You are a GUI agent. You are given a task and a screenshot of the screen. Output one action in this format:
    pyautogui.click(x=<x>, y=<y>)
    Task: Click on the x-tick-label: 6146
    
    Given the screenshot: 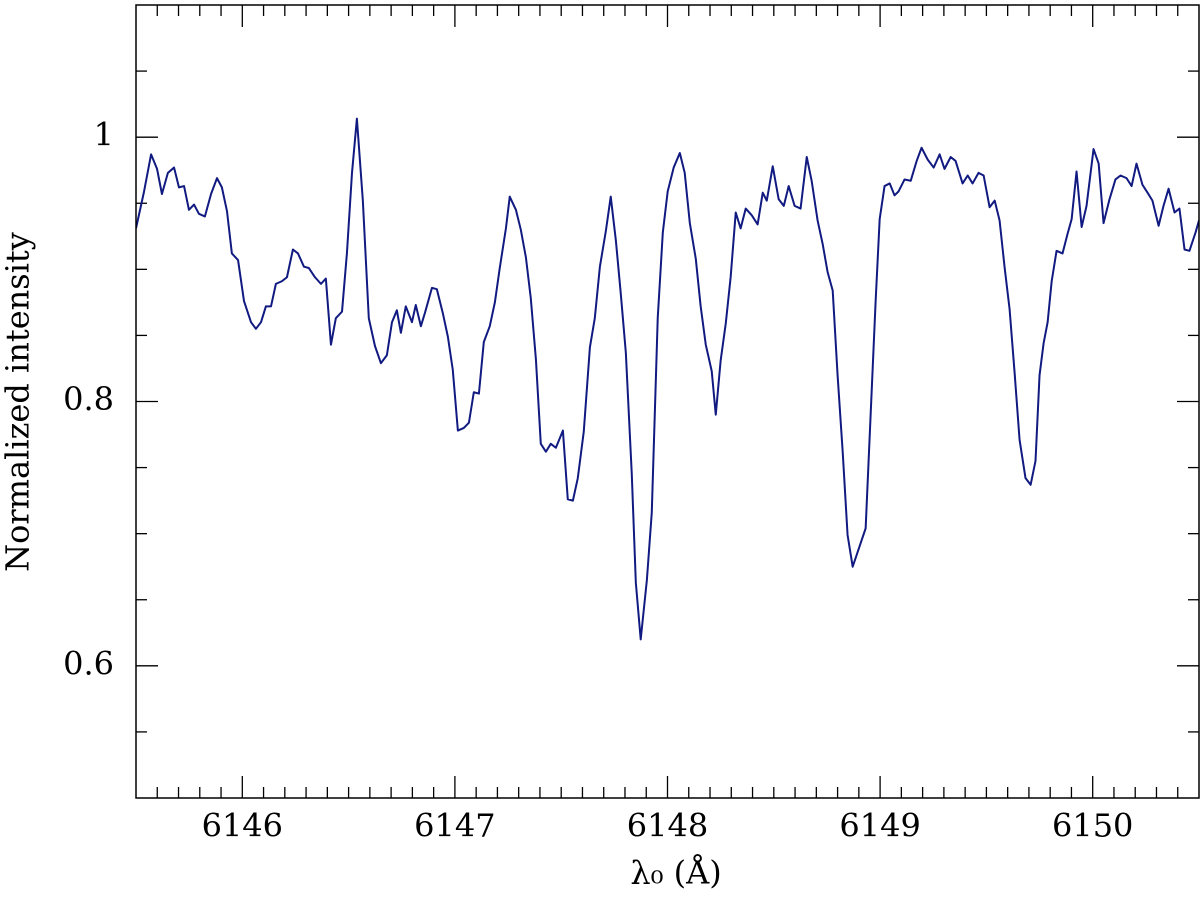 What is the action you would take?
    pyautogui.click(x=242, y=826)
    